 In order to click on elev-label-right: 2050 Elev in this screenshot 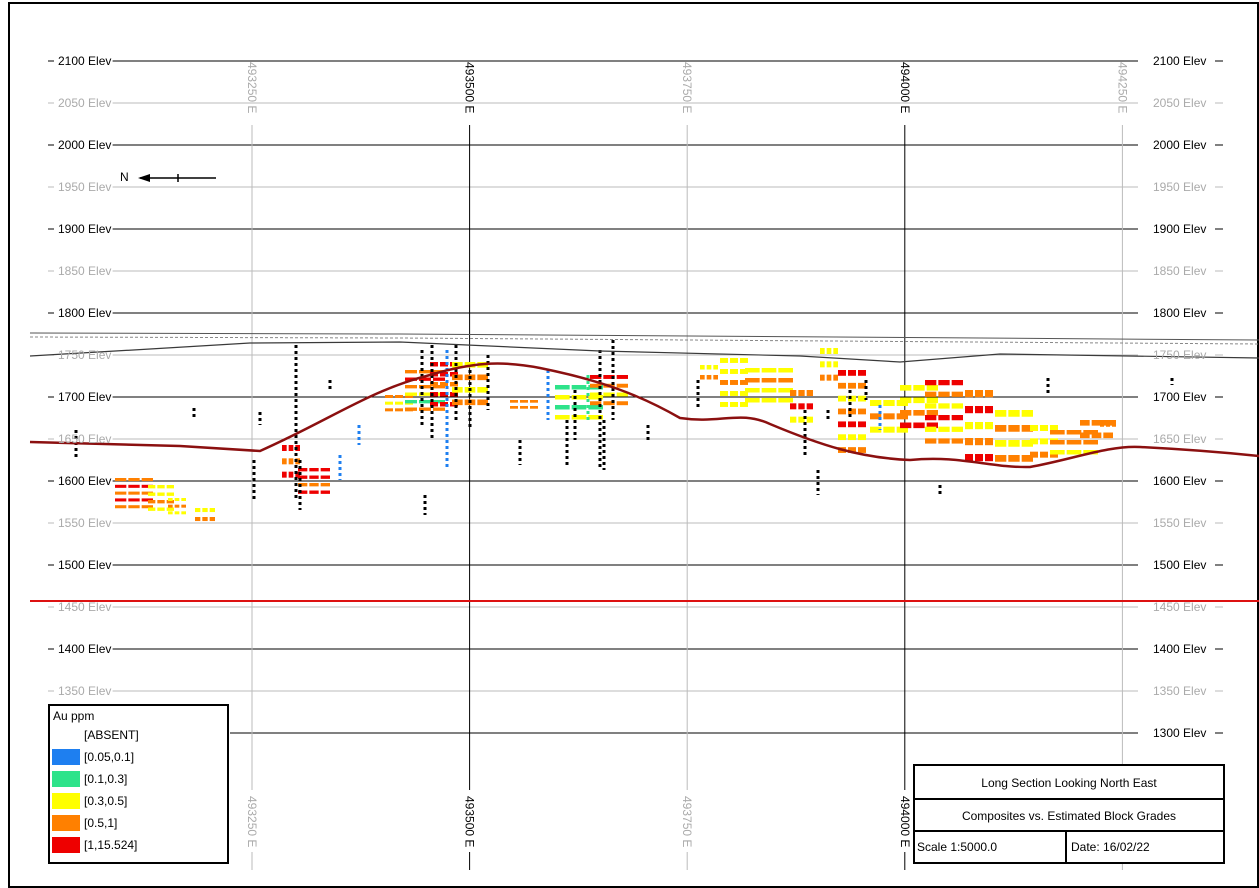, I will do `click(1179, 103)`.